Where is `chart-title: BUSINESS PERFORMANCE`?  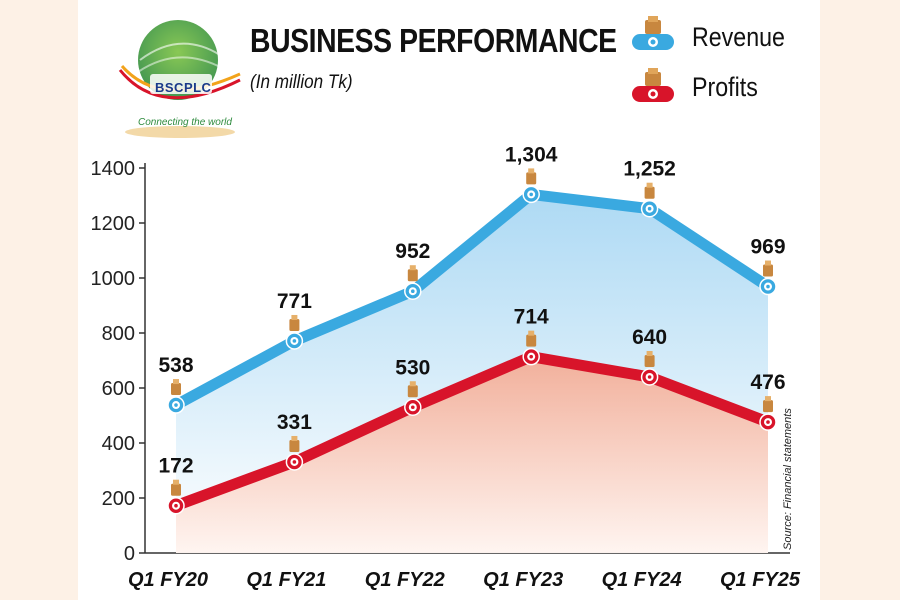 chart-title: BUSINESS PERFORMANCE is located at coordinates (433, 40).